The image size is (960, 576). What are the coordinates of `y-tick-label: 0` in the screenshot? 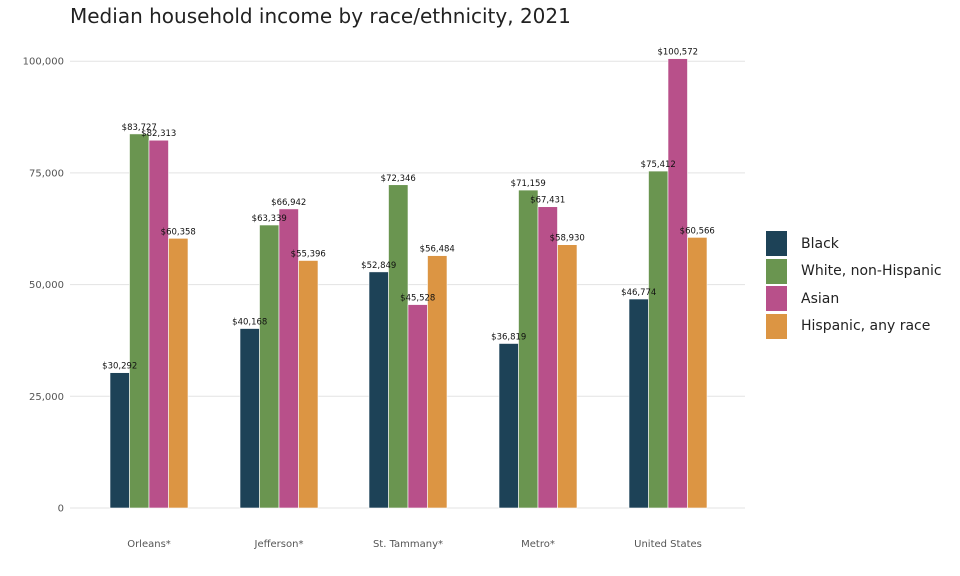 It's located at (61, 509).